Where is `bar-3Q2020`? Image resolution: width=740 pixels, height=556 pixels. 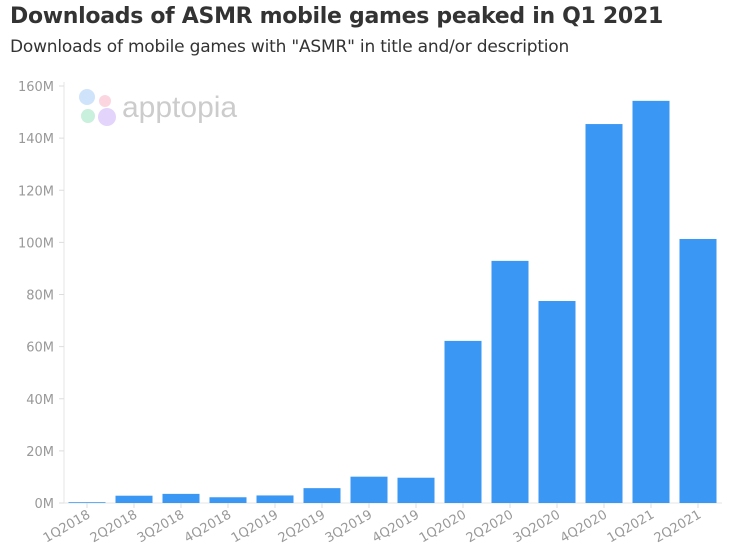
bar-3Q2020 is located at coordinates (557, 402).